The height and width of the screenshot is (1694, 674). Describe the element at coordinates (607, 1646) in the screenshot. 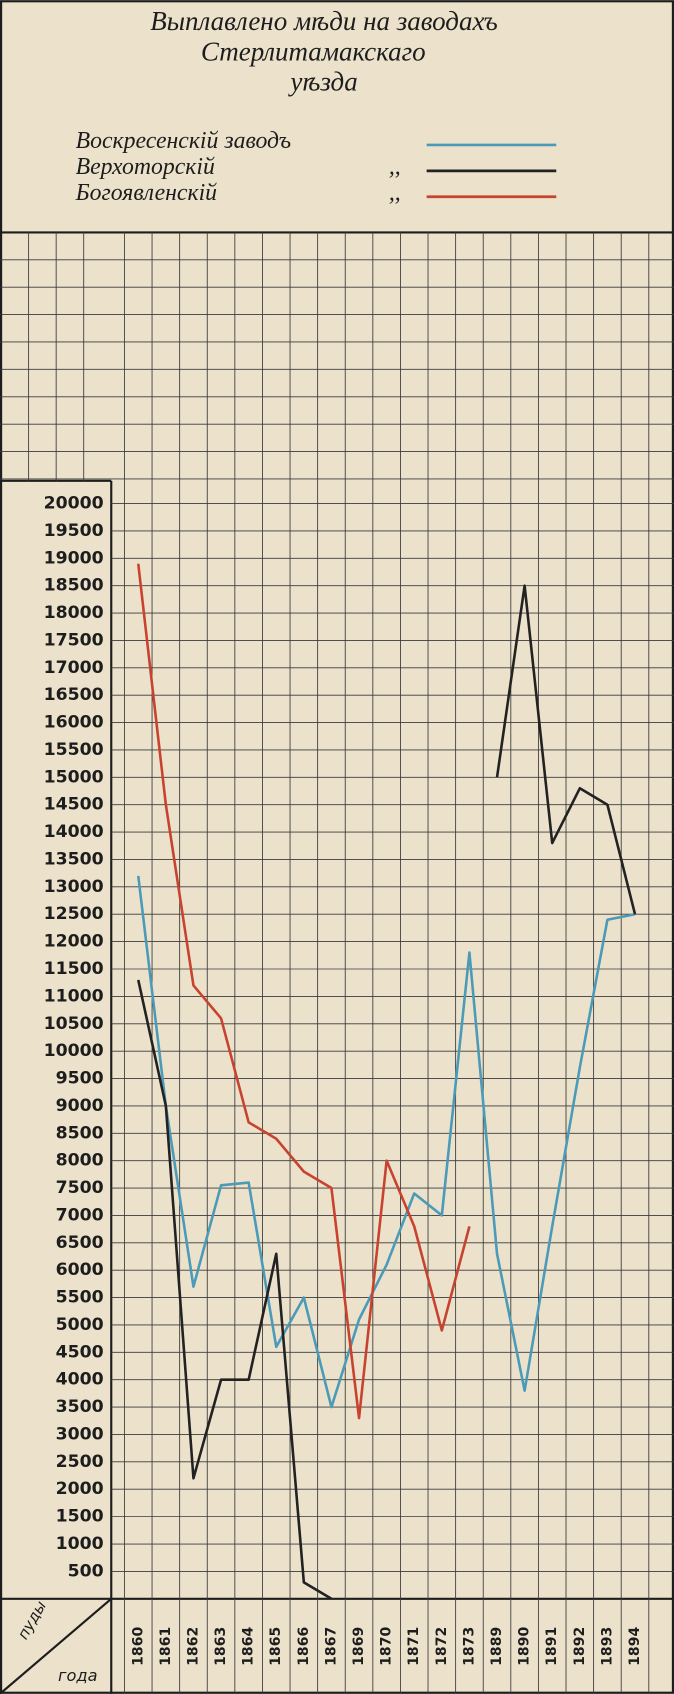

I see `x-tick-label: 1893` at that location.